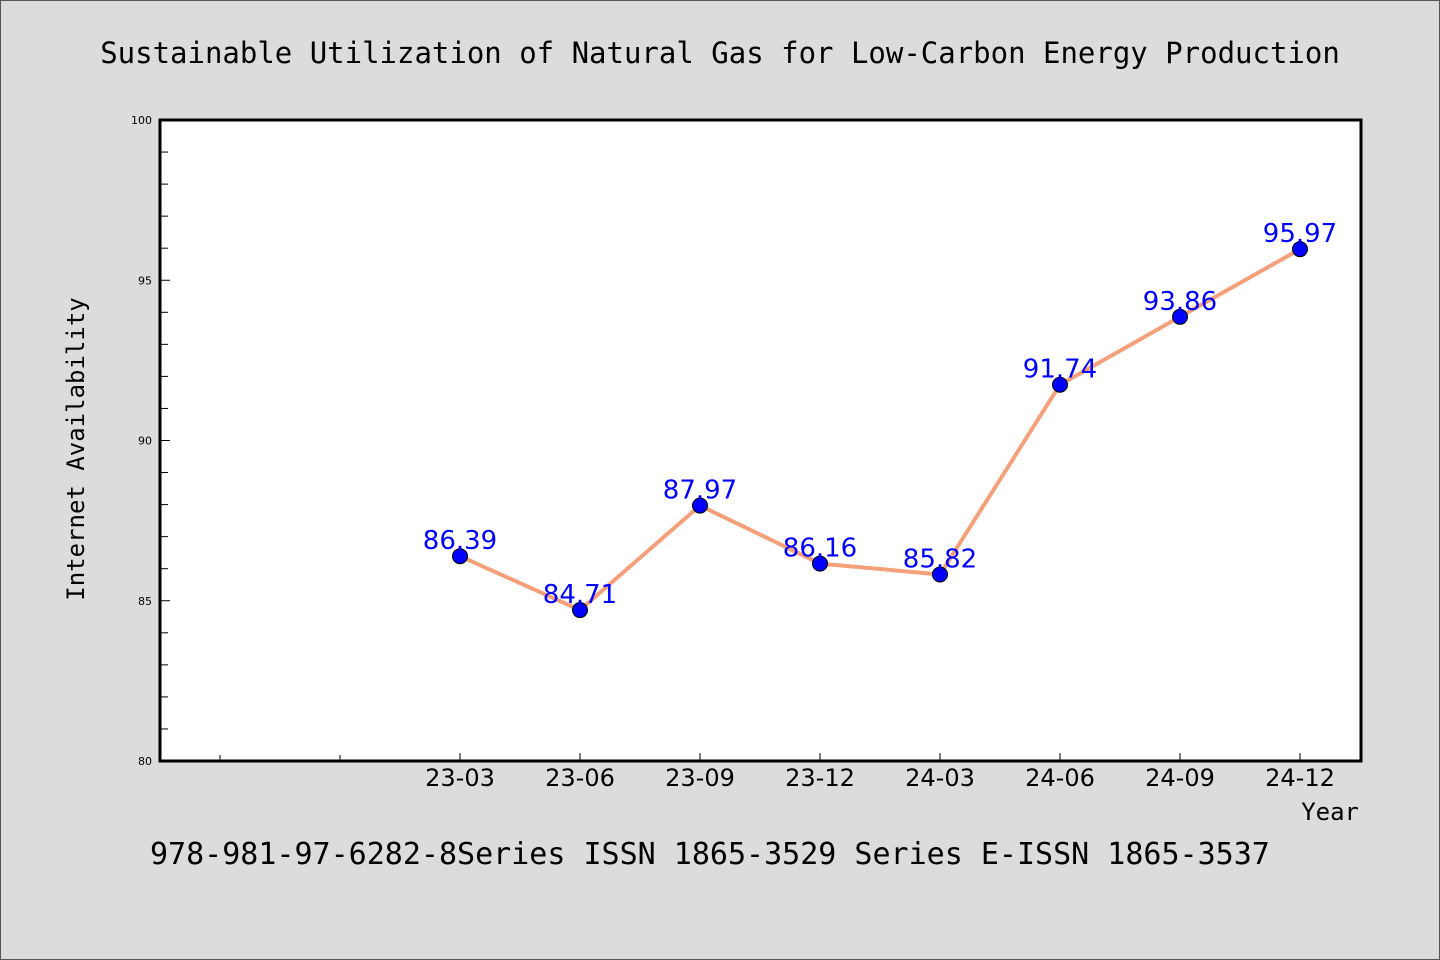  I want to click on data-label: 86.16, so click(820, 549).